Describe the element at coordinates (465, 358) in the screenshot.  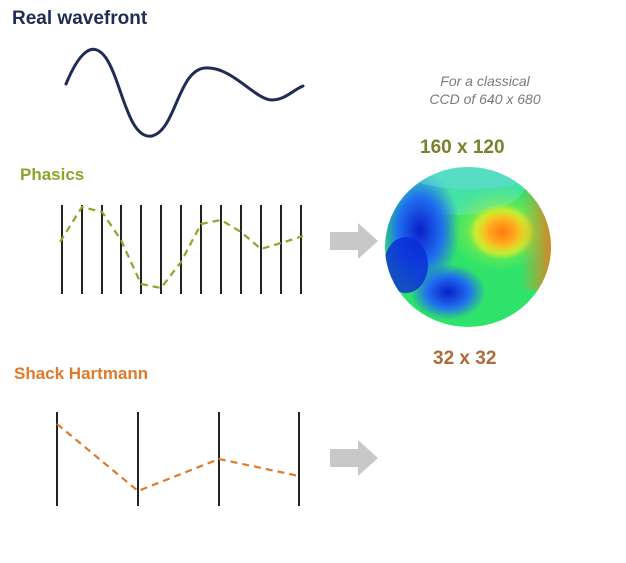
I see `shack-hartmann-resolution: 32 x 32` at that location.